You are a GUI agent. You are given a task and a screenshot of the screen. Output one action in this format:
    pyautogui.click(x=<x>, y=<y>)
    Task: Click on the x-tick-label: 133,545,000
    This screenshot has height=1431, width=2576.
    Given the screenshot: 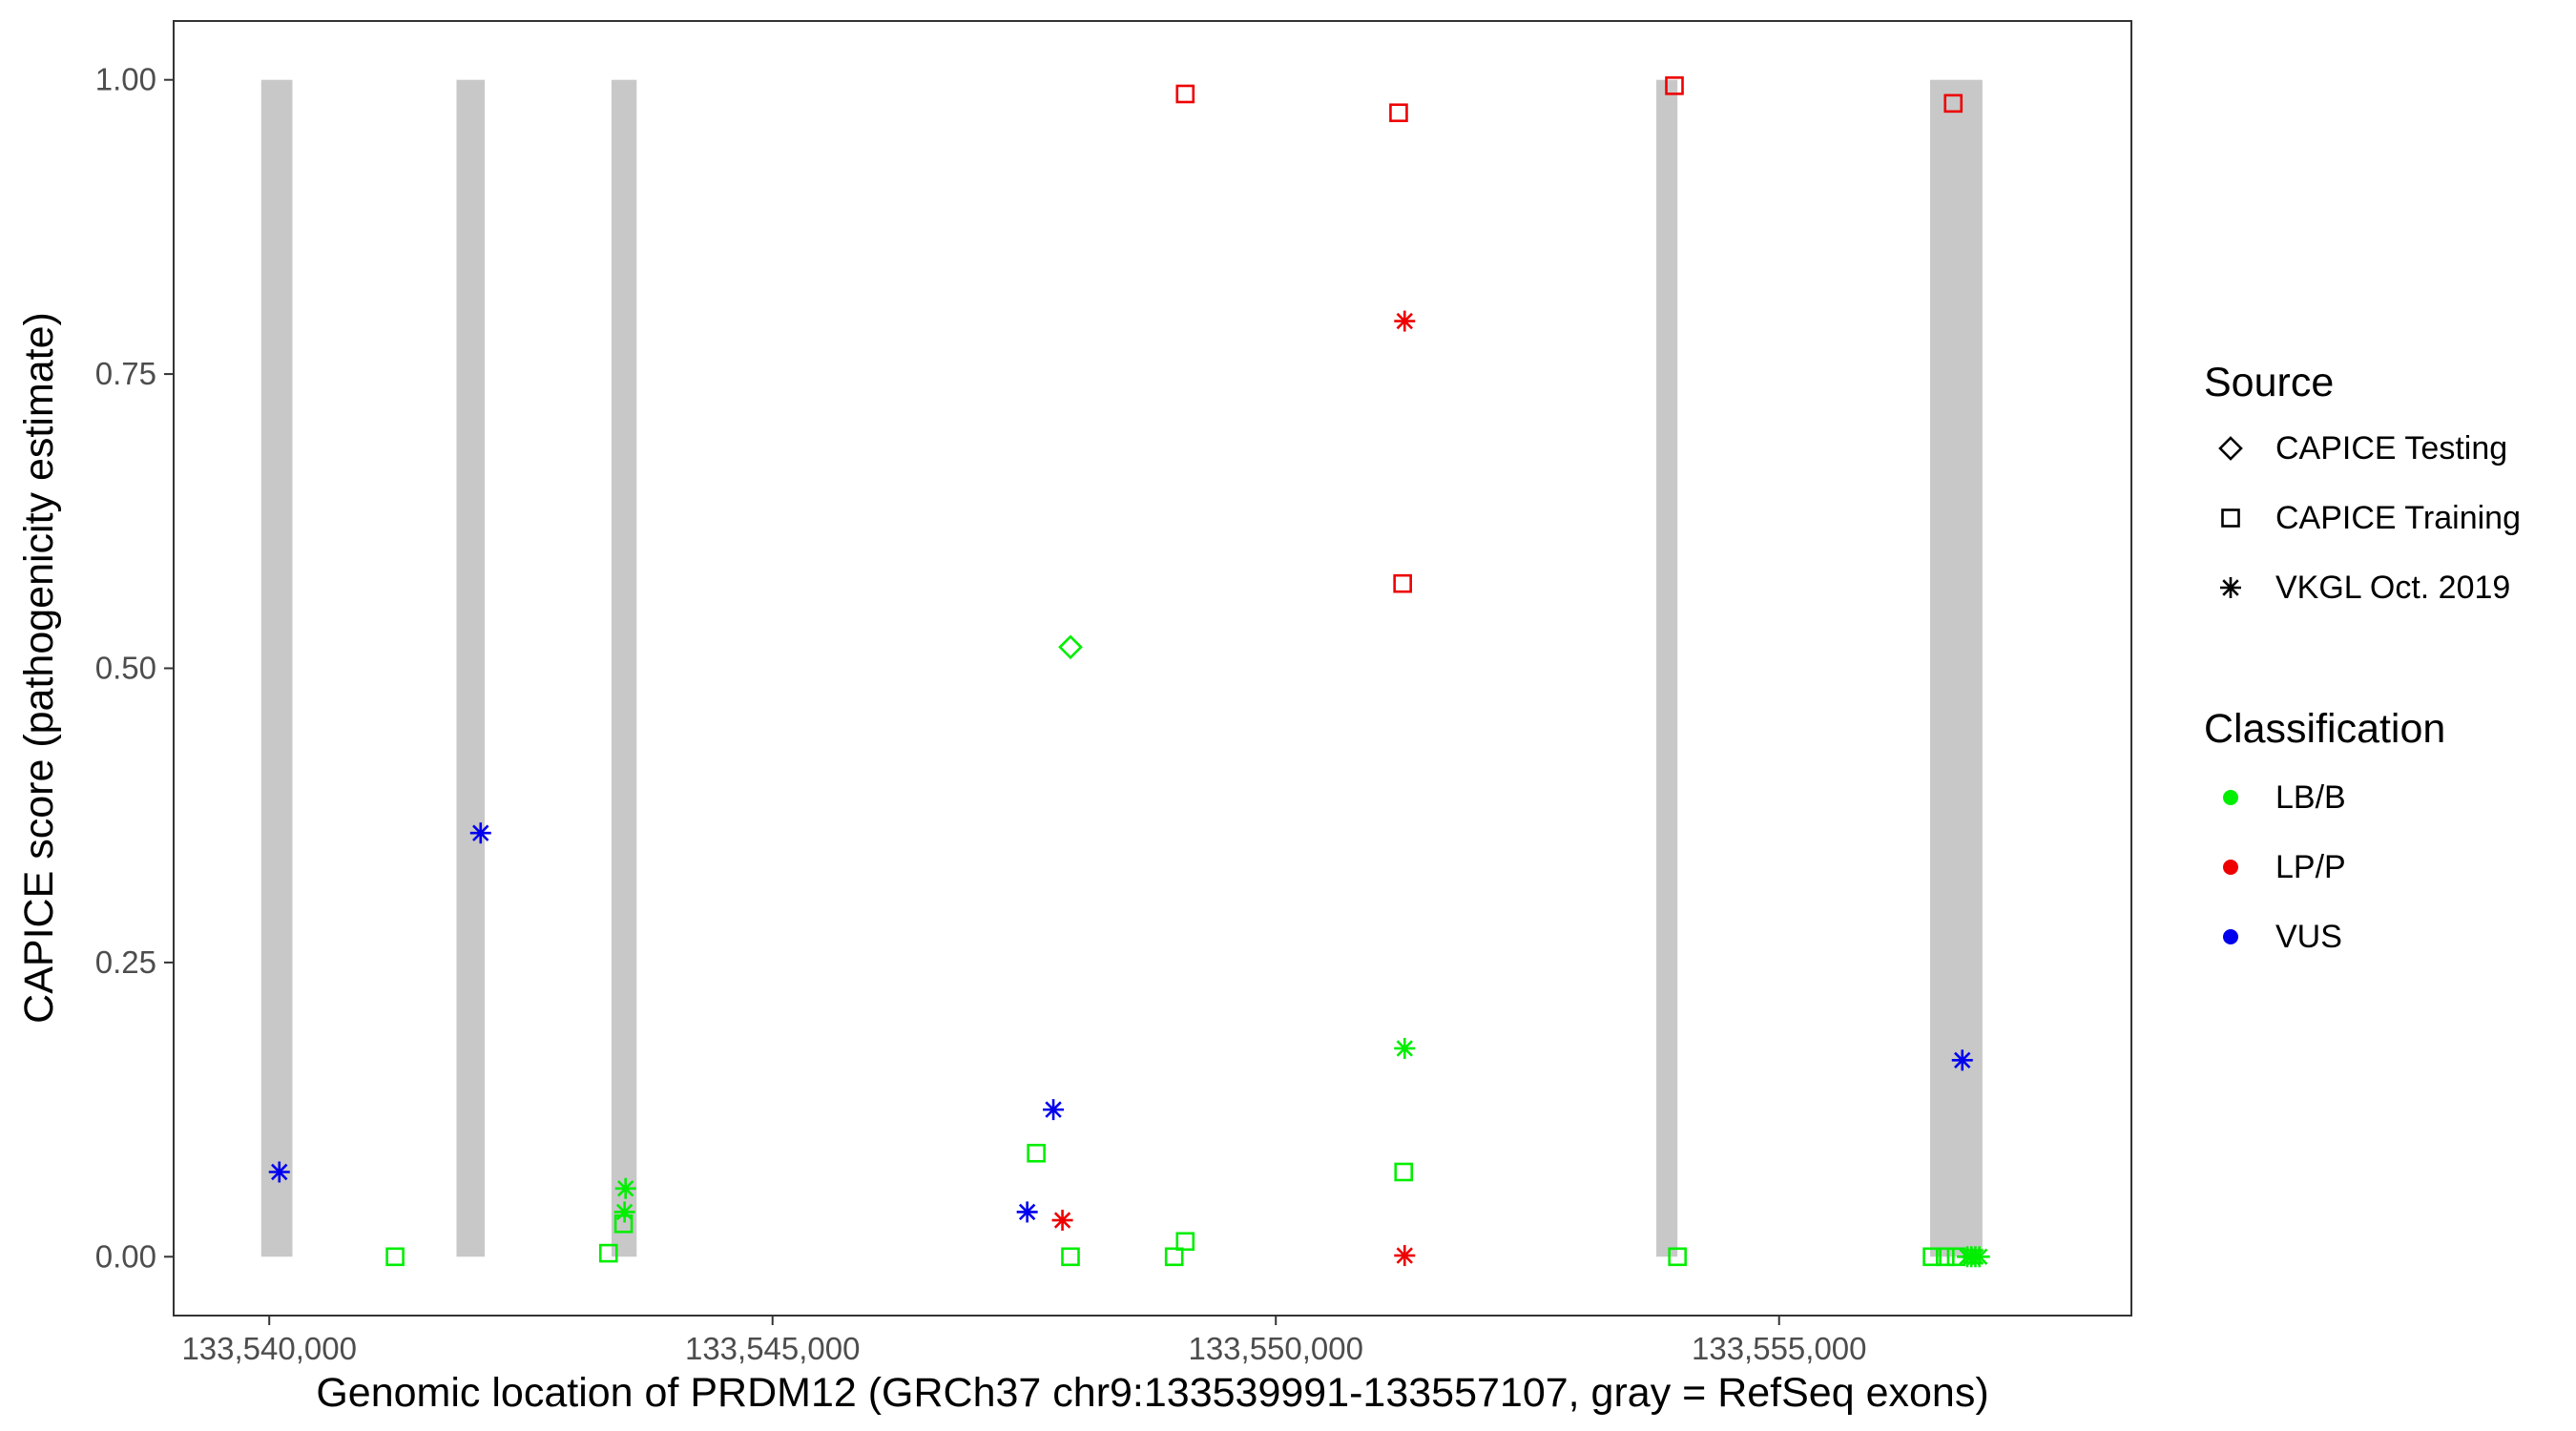 What is the action you would take?
    pyautogui.click(x=773, y=1348)
    